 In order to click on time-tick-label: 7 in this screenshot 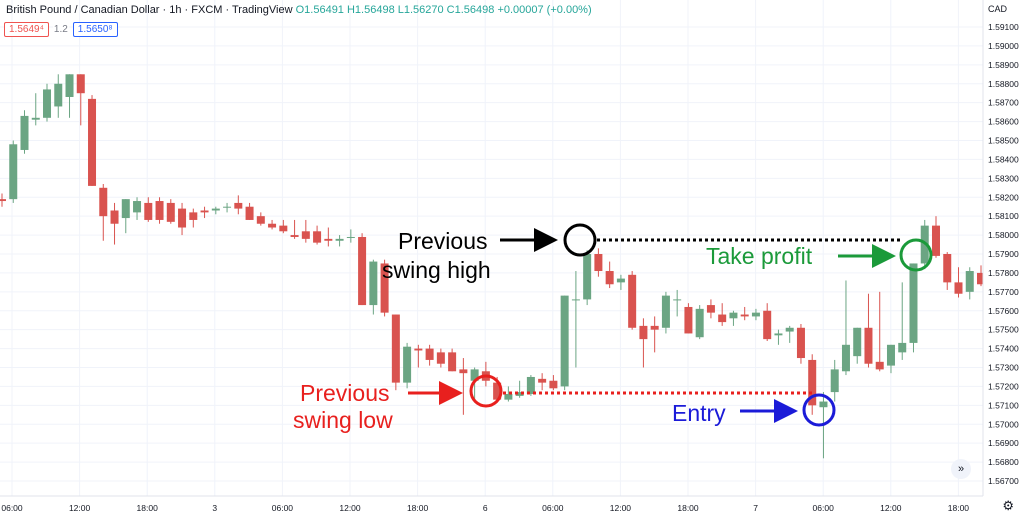, I will do `click(755, 508)`.